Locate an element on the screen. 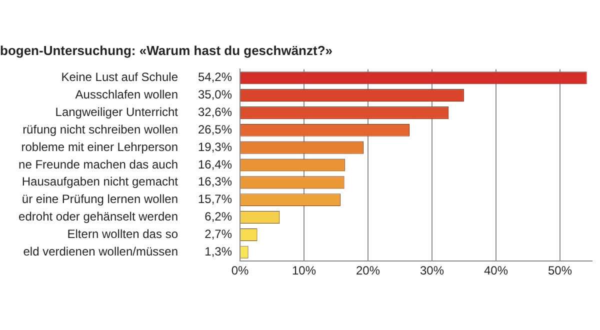 The width and height of the screenshot is (600, 330). y-tick-label: Ausschlafen wollen is located at coordinates (126, 95).